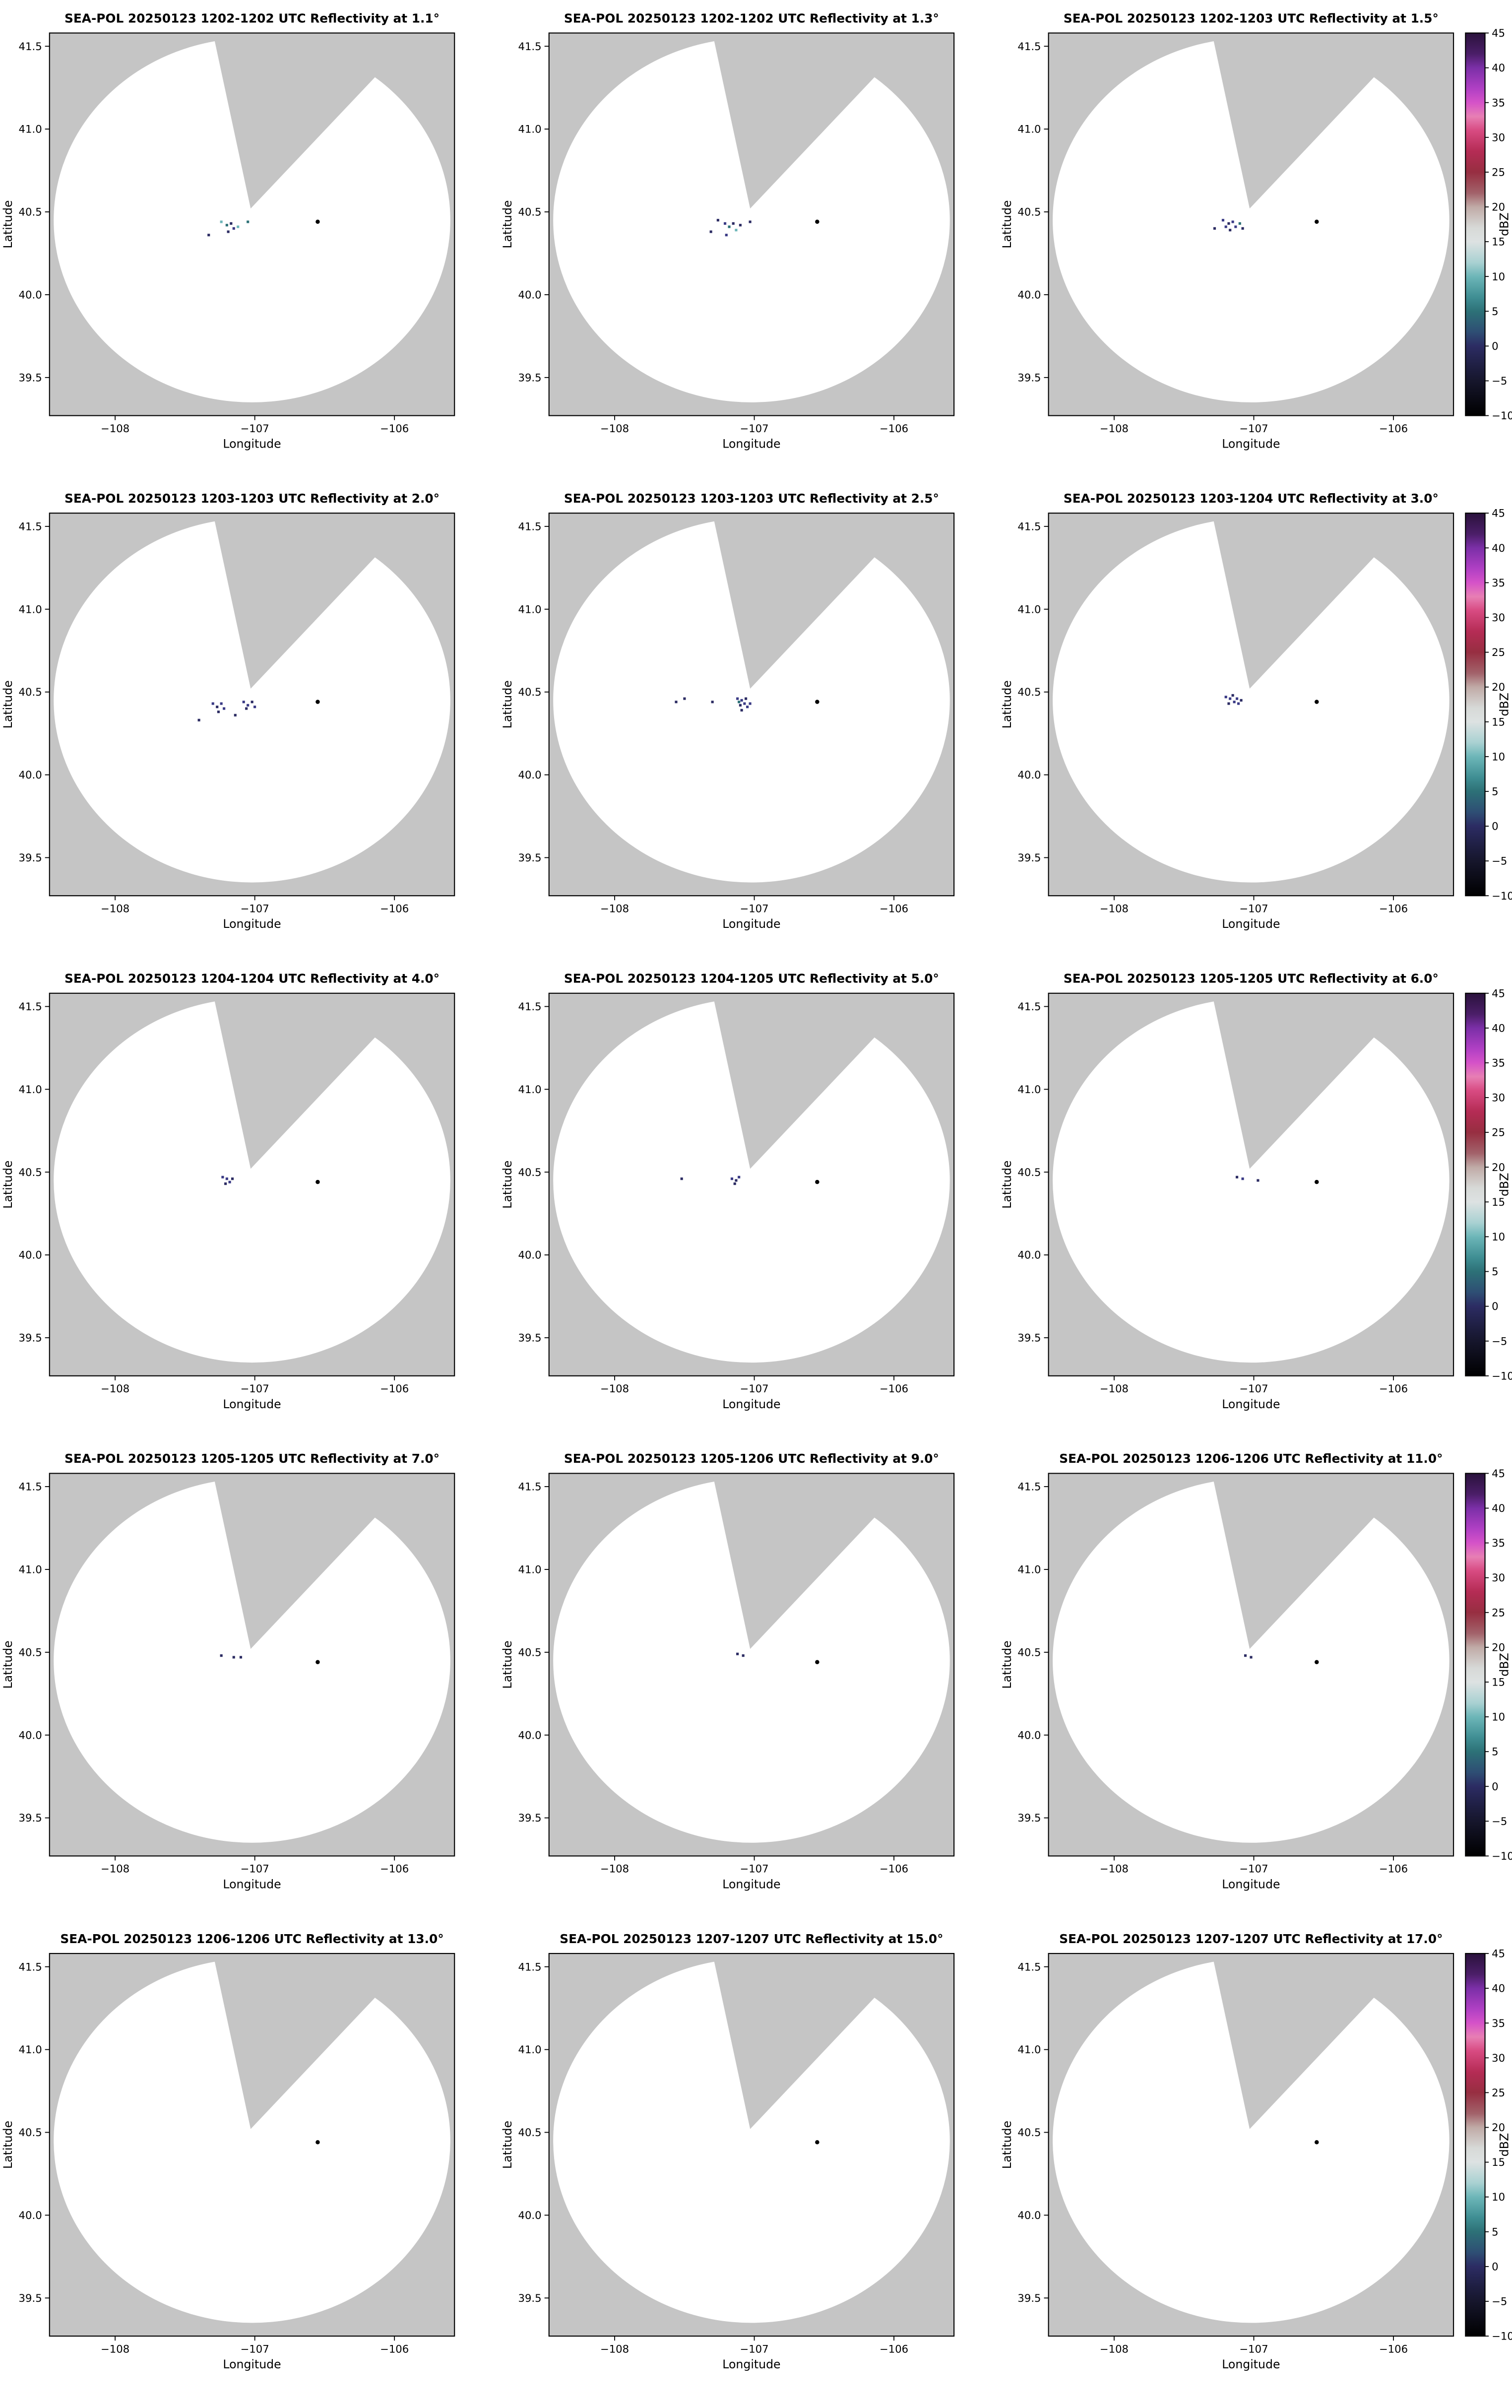 Image resolution: width=1512 pixels, height=2408 pixels. Describe the element at coordinates (1499, 1821) in the screenshot. I see `colorbar-tick-label: −5` at that location.